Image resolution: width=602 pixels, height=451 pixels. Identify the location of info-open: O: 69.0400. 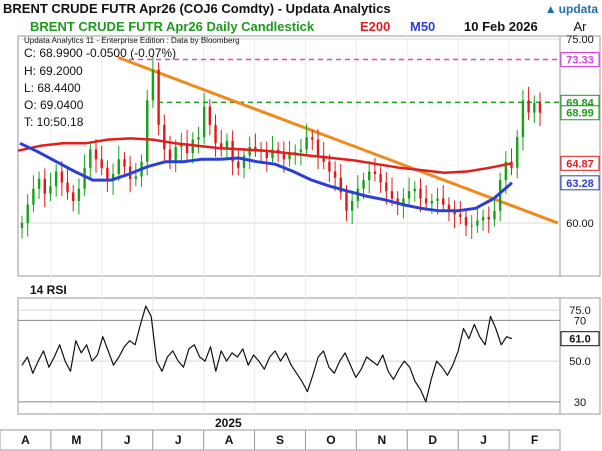
(54, 105).